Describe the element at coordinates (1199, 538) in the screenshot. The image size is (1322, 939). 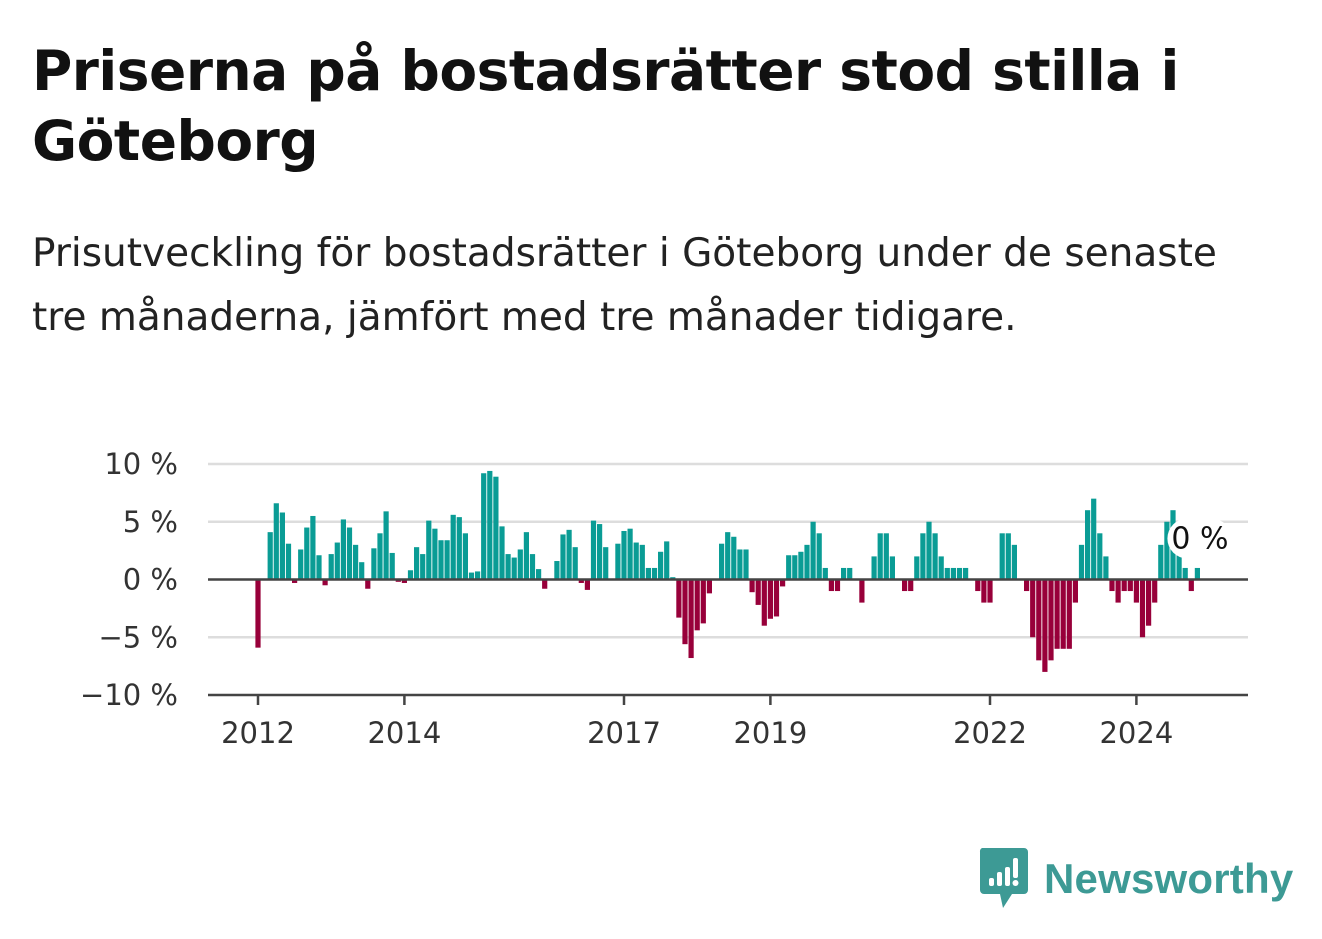
I see `end-label-background` at that location.